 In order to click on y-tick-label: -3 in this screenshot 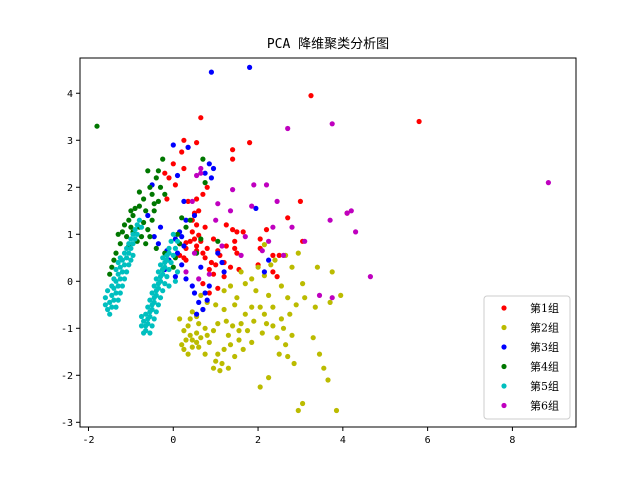, I will do `click(67, 423)`.